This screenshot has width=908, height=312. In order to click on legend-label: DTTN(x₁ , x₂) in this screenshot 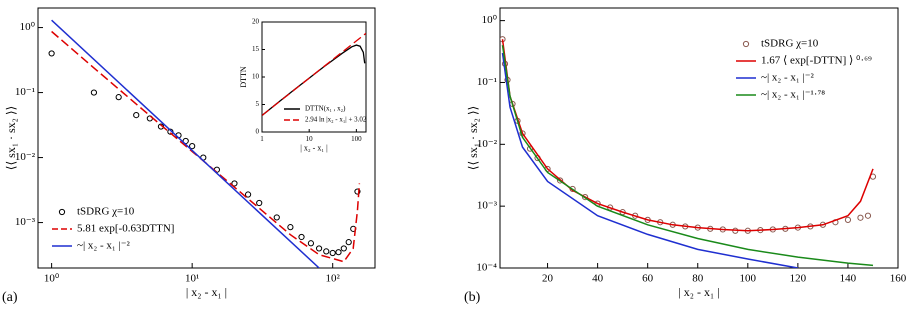, I will do `click(325, 109)`.